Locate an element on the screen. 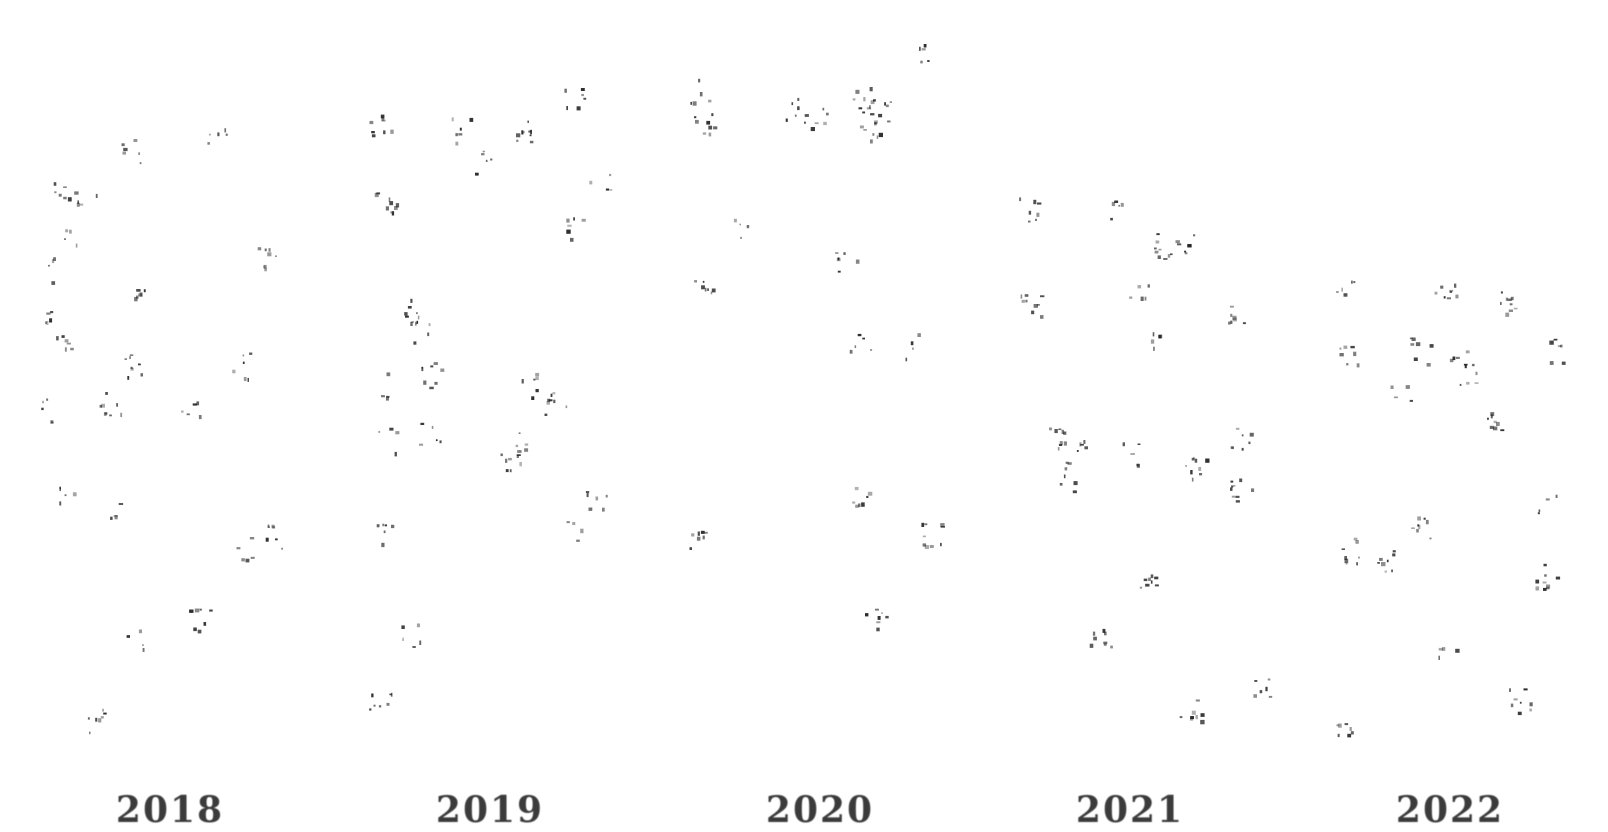 The image size is (1608, 832). year-label-2019: 2019 is located at coordinates (490, 810).